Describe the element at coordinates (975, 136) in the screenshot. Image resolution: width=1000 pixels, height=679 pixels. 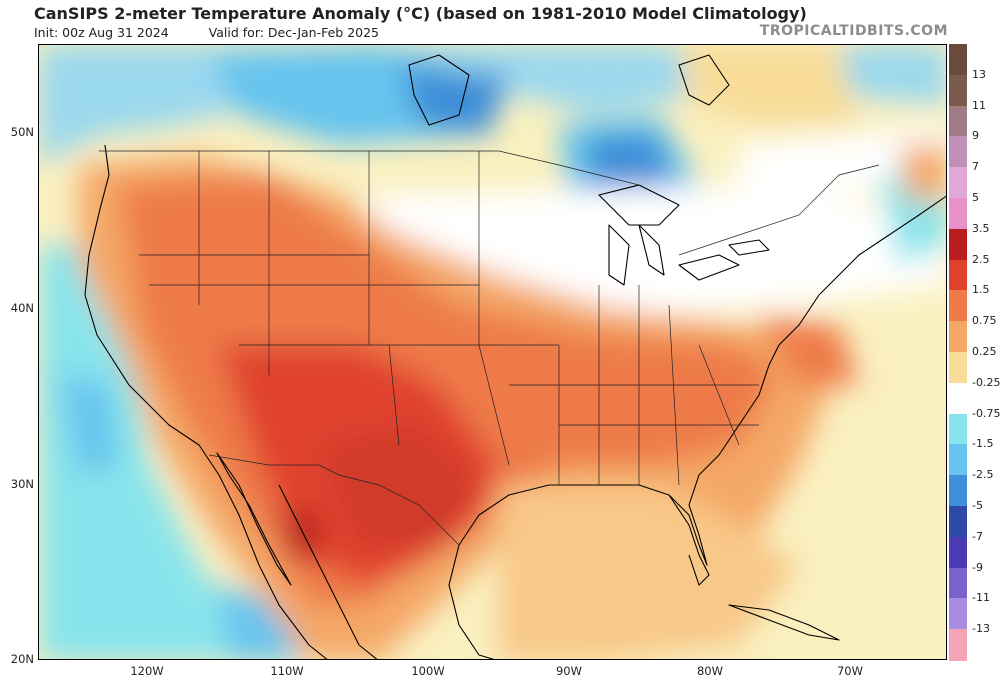
I see `color-scale-label: 9` at that location.